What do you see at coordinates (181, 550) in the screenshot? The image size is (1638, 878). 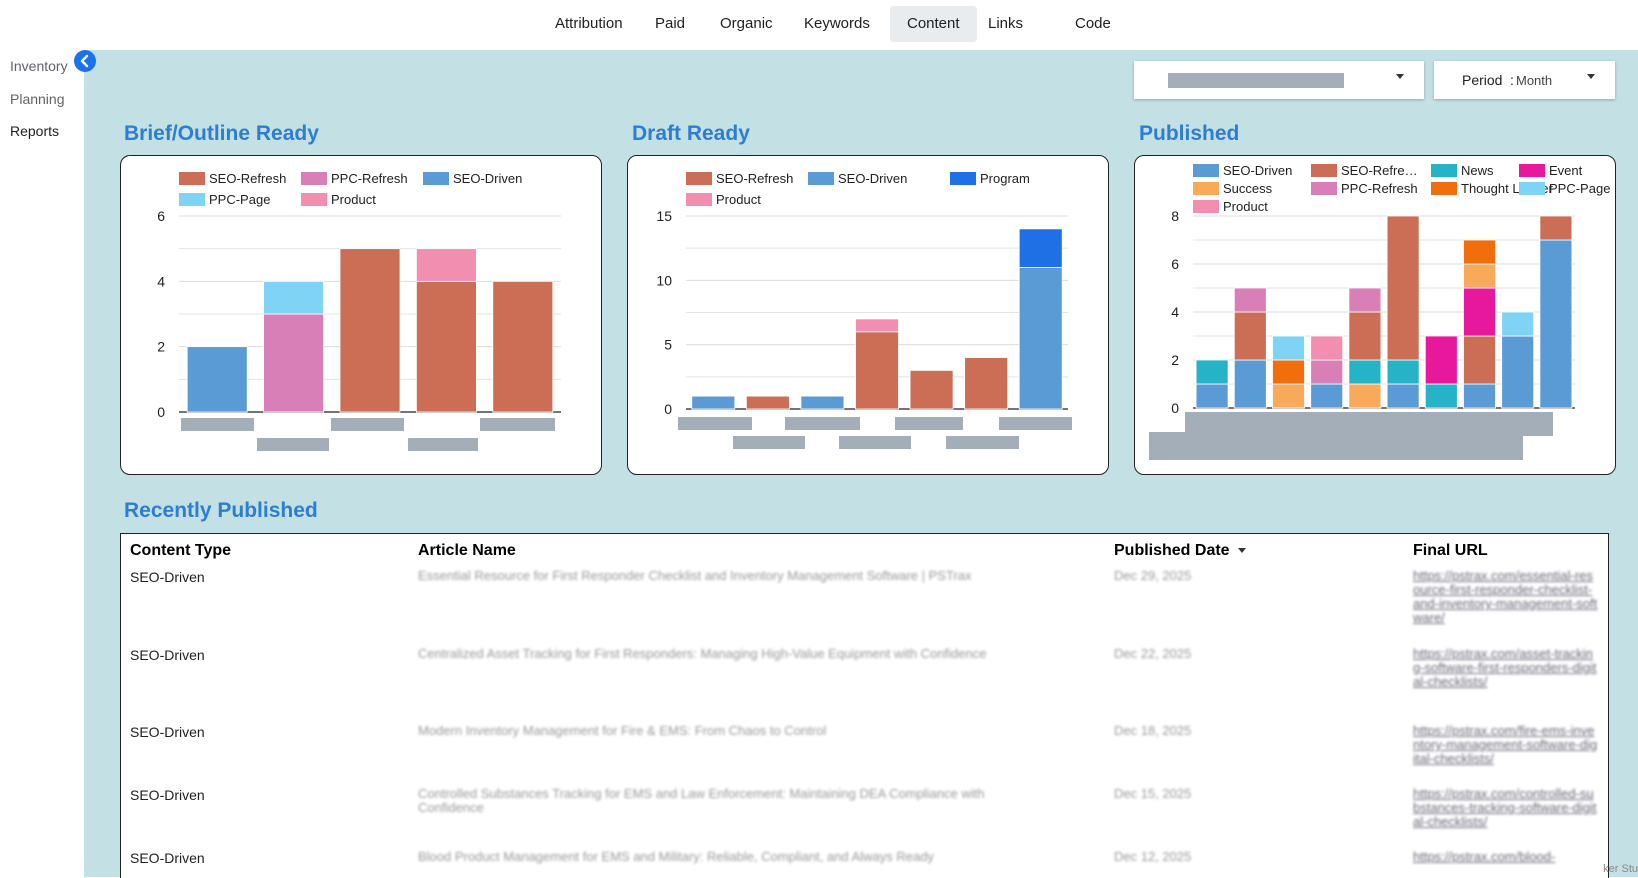 I see `column-header-content-type: Content Type` at bounding box center [181, 550].